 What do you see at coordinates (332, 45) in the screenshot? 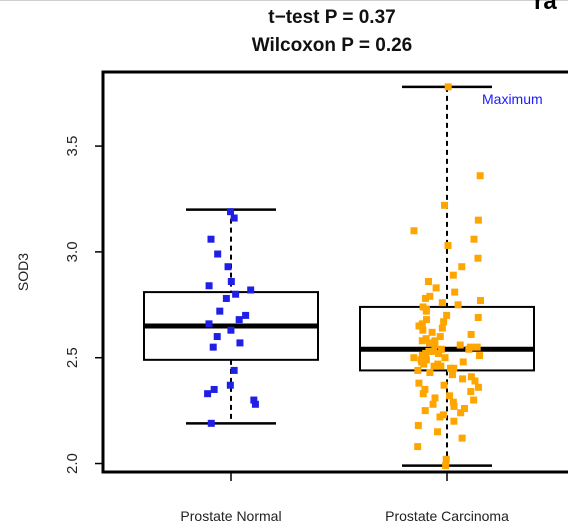
I see `chart-title-line-2: Wilcoxon P = 0.26` at bounding box center [332, 45].